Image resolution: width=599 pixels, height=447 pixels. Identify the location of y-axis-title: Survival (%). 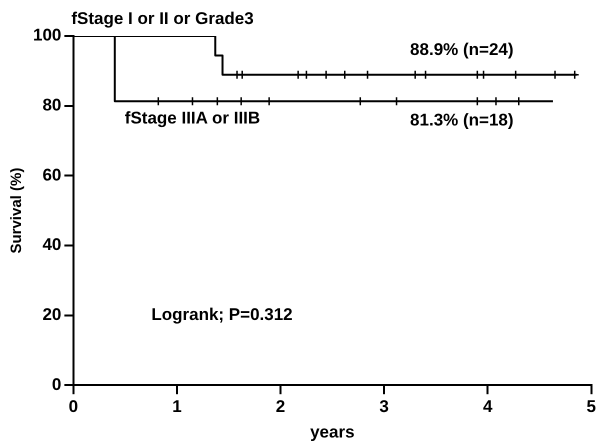
(17, 211).